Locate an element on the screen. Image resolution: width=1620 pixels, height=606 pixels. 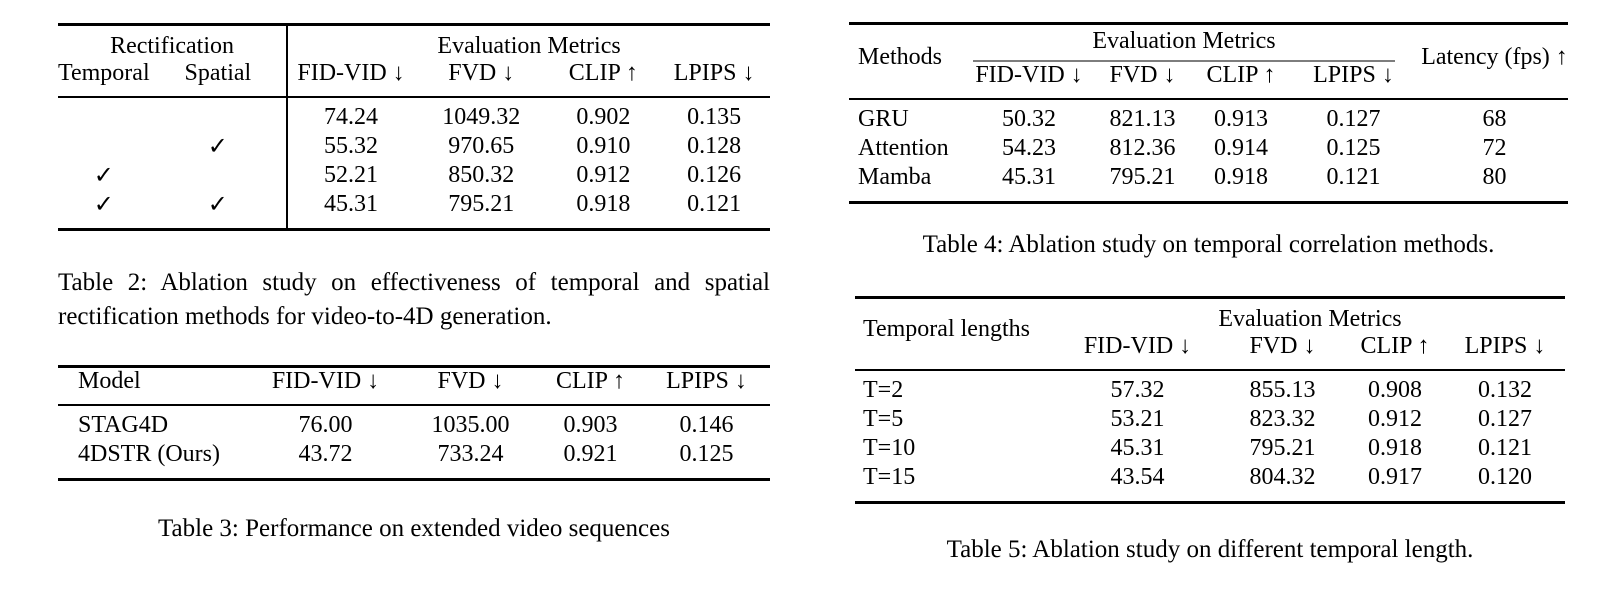
table-cell: 57.32 is located at coordinates (1137, 390).